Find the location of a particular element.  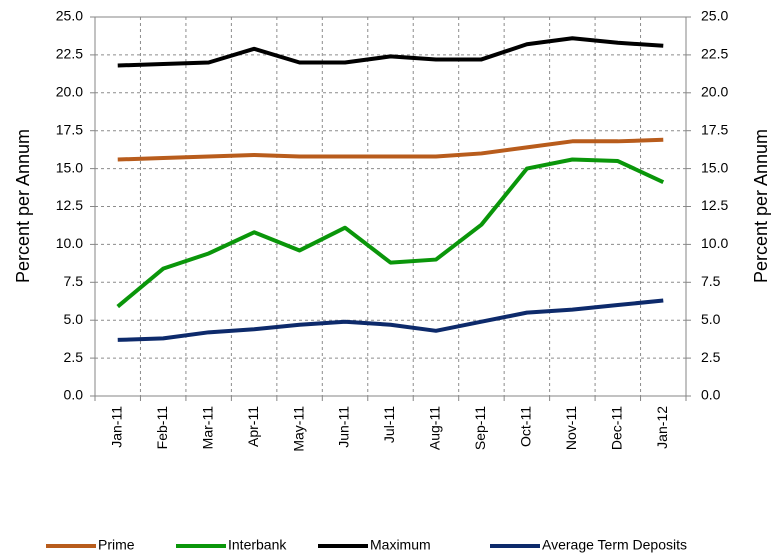

y-tick-label: 10.0 is located at coordinates (69, 243).